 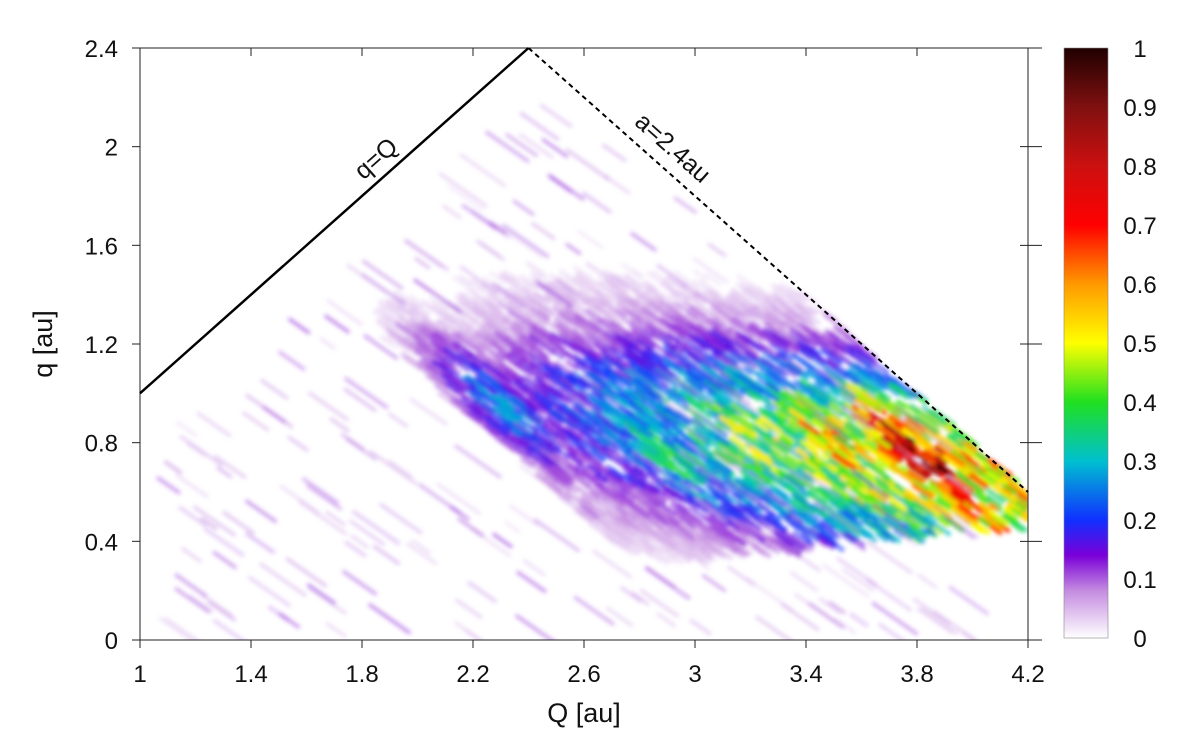 What do you see at coordinates (101, 444) in the screenshot?
I see `y-tick-label: 0.8` at bounding box center [101, 444].